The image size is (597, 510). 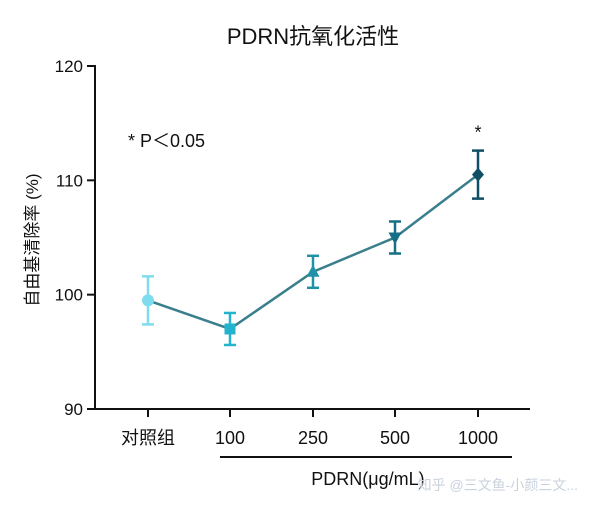 What do you see at coordinates (69, 295) in the screenshot?
I see `y-tick-label: 100` at bounding box center [69, 295].